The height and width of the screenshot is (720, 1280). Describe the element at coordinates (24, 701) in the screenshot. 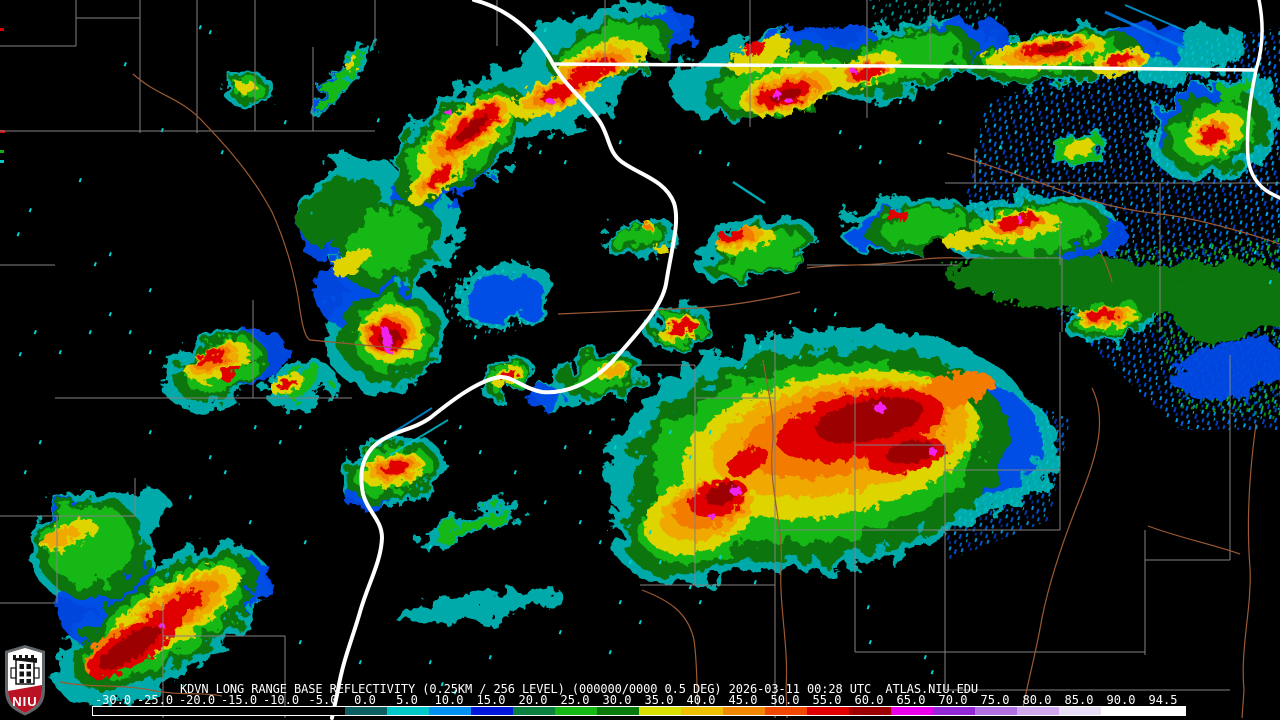

I see `niu-logo-text: NIU` at that location.